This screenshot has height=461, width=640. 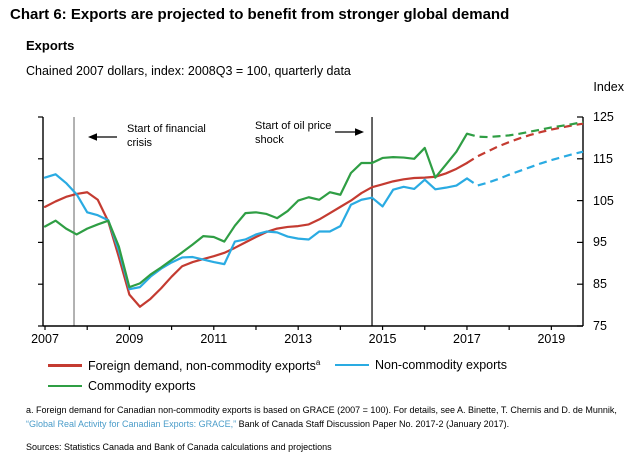 I want to click on y-tick-label: 85, so click(x=600, y=284).